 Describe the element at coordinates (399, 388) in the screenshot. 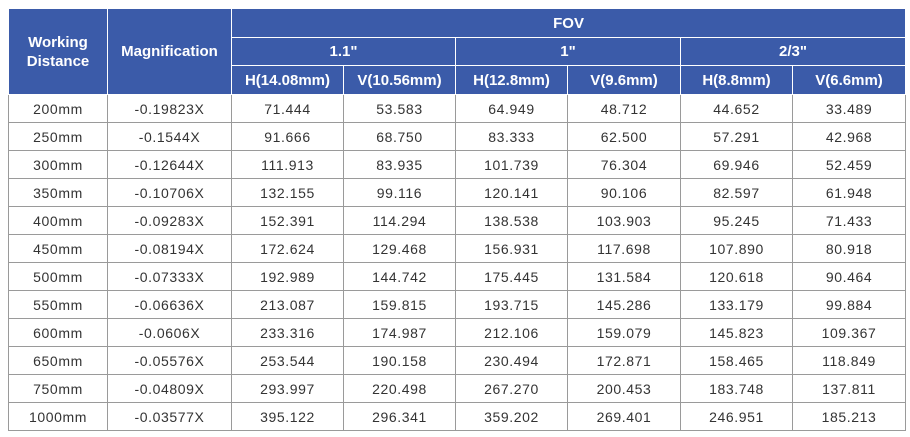

I see `table-cell: 220.498` at that location.